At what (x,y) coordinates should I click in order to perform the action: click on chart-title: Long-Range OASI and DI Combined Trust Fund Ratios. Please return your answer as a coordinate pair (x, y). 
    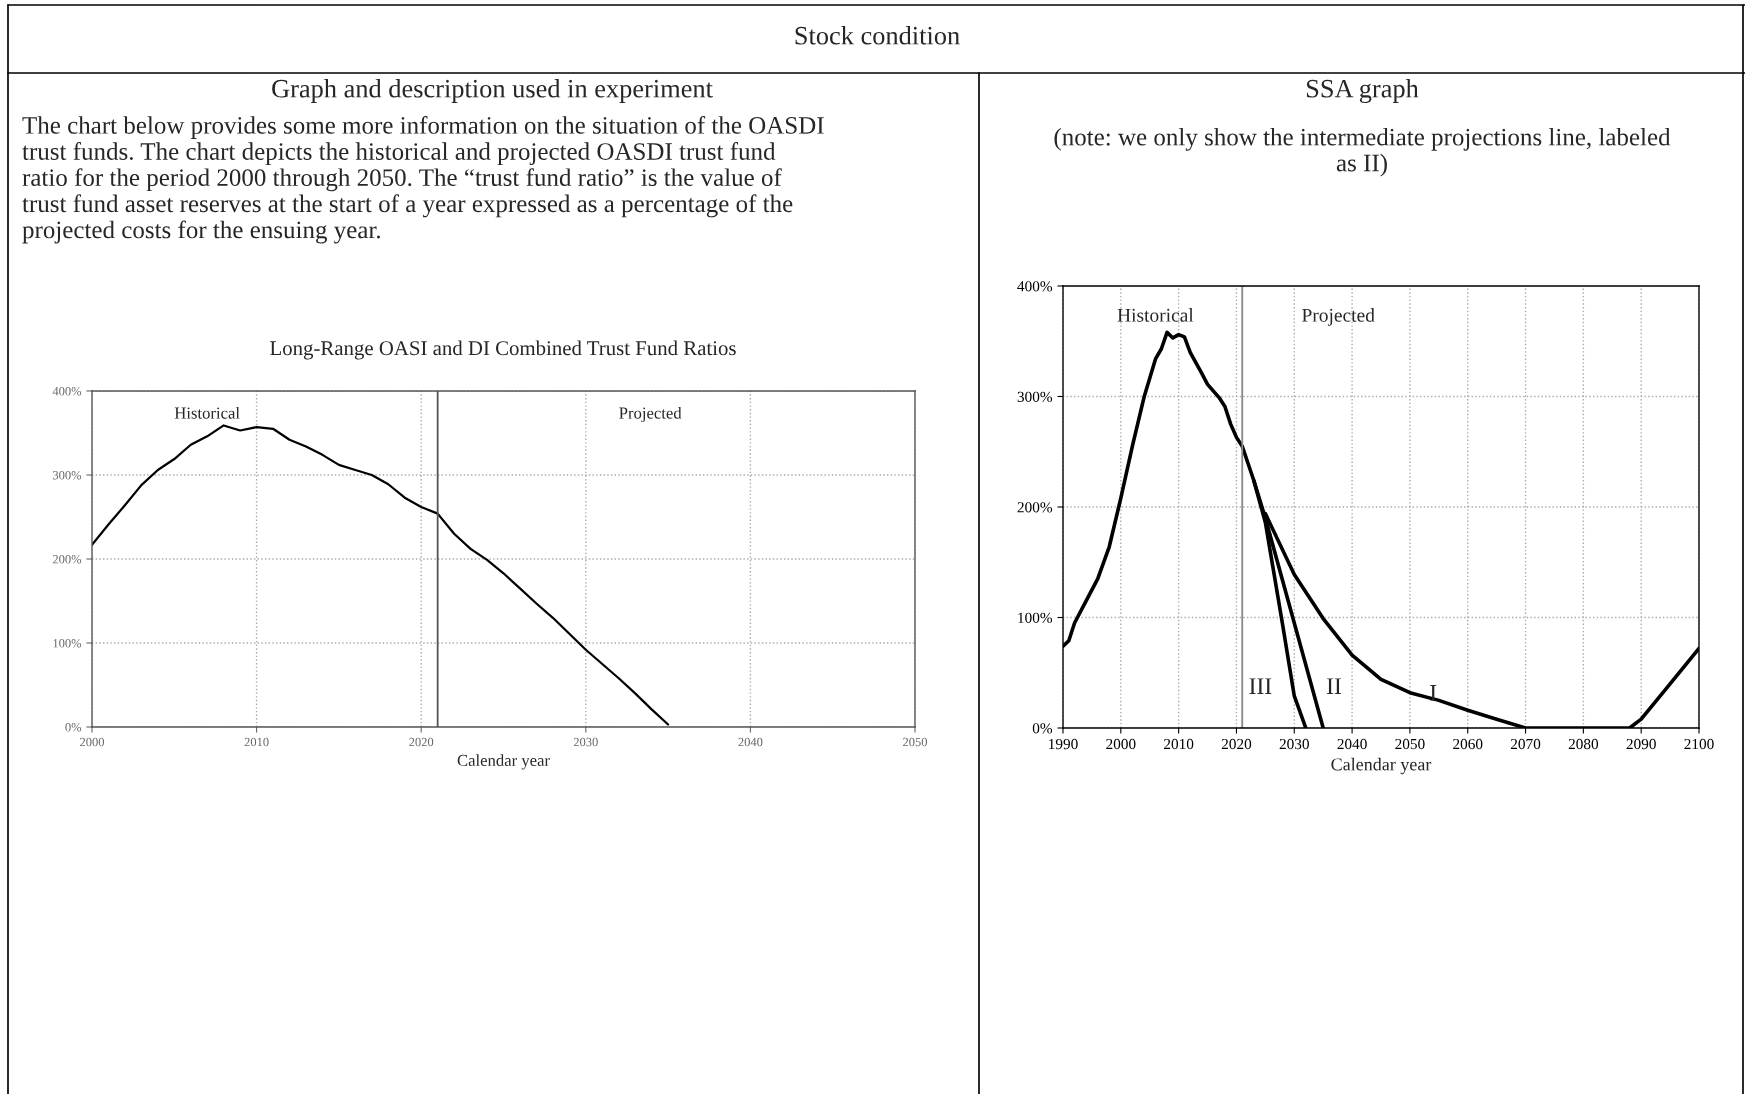
    Looking at the image, I should click on (503, 350).